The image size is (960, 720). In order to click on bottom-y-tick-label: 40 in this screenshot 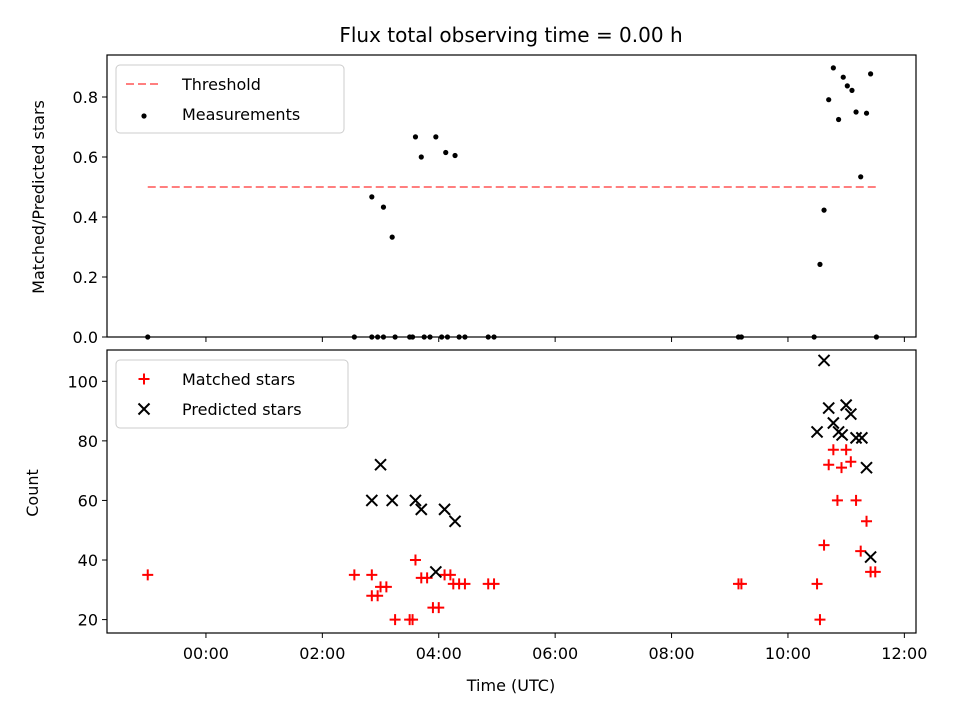, I will do `click(88, 560)`.